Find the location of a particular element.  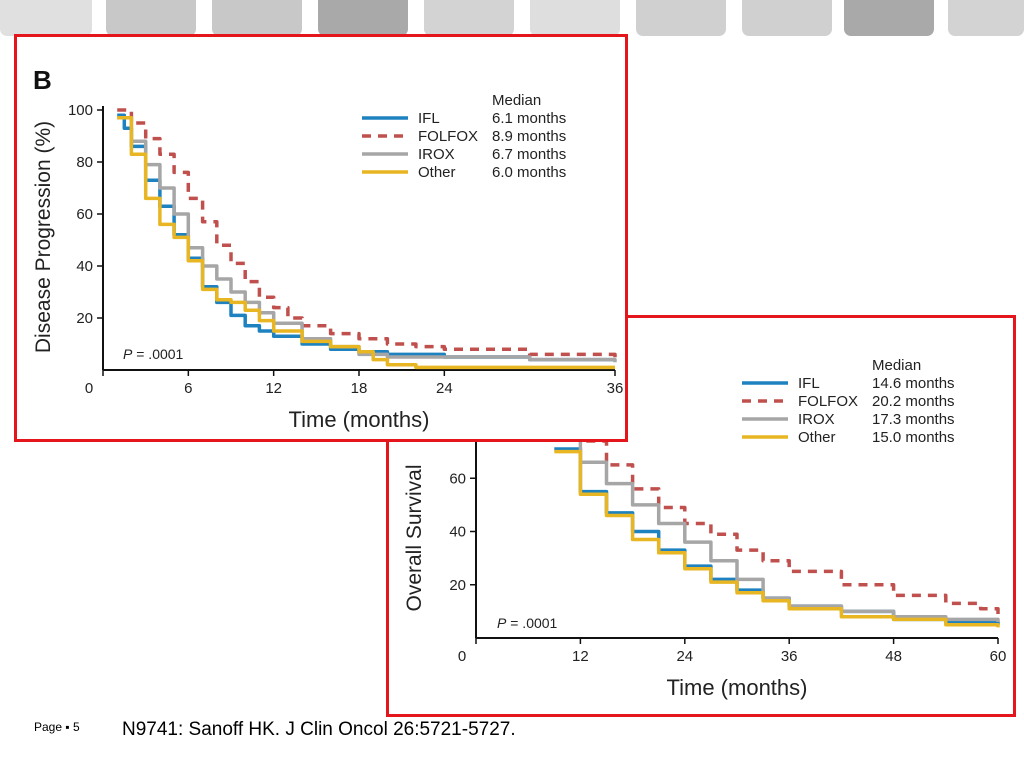

y-tick-label: 100 is located at coordinates (80, 110).